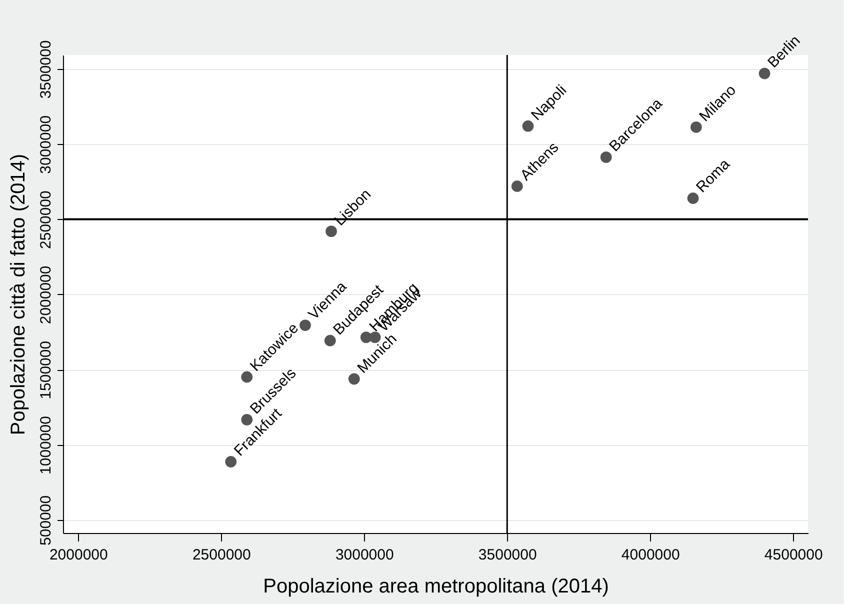 The height and width of the screenshot is (608, 859). Describe the element at coordinates (650, 555) in the screenshot. I see `x-tick-label: 4000000` at that location.